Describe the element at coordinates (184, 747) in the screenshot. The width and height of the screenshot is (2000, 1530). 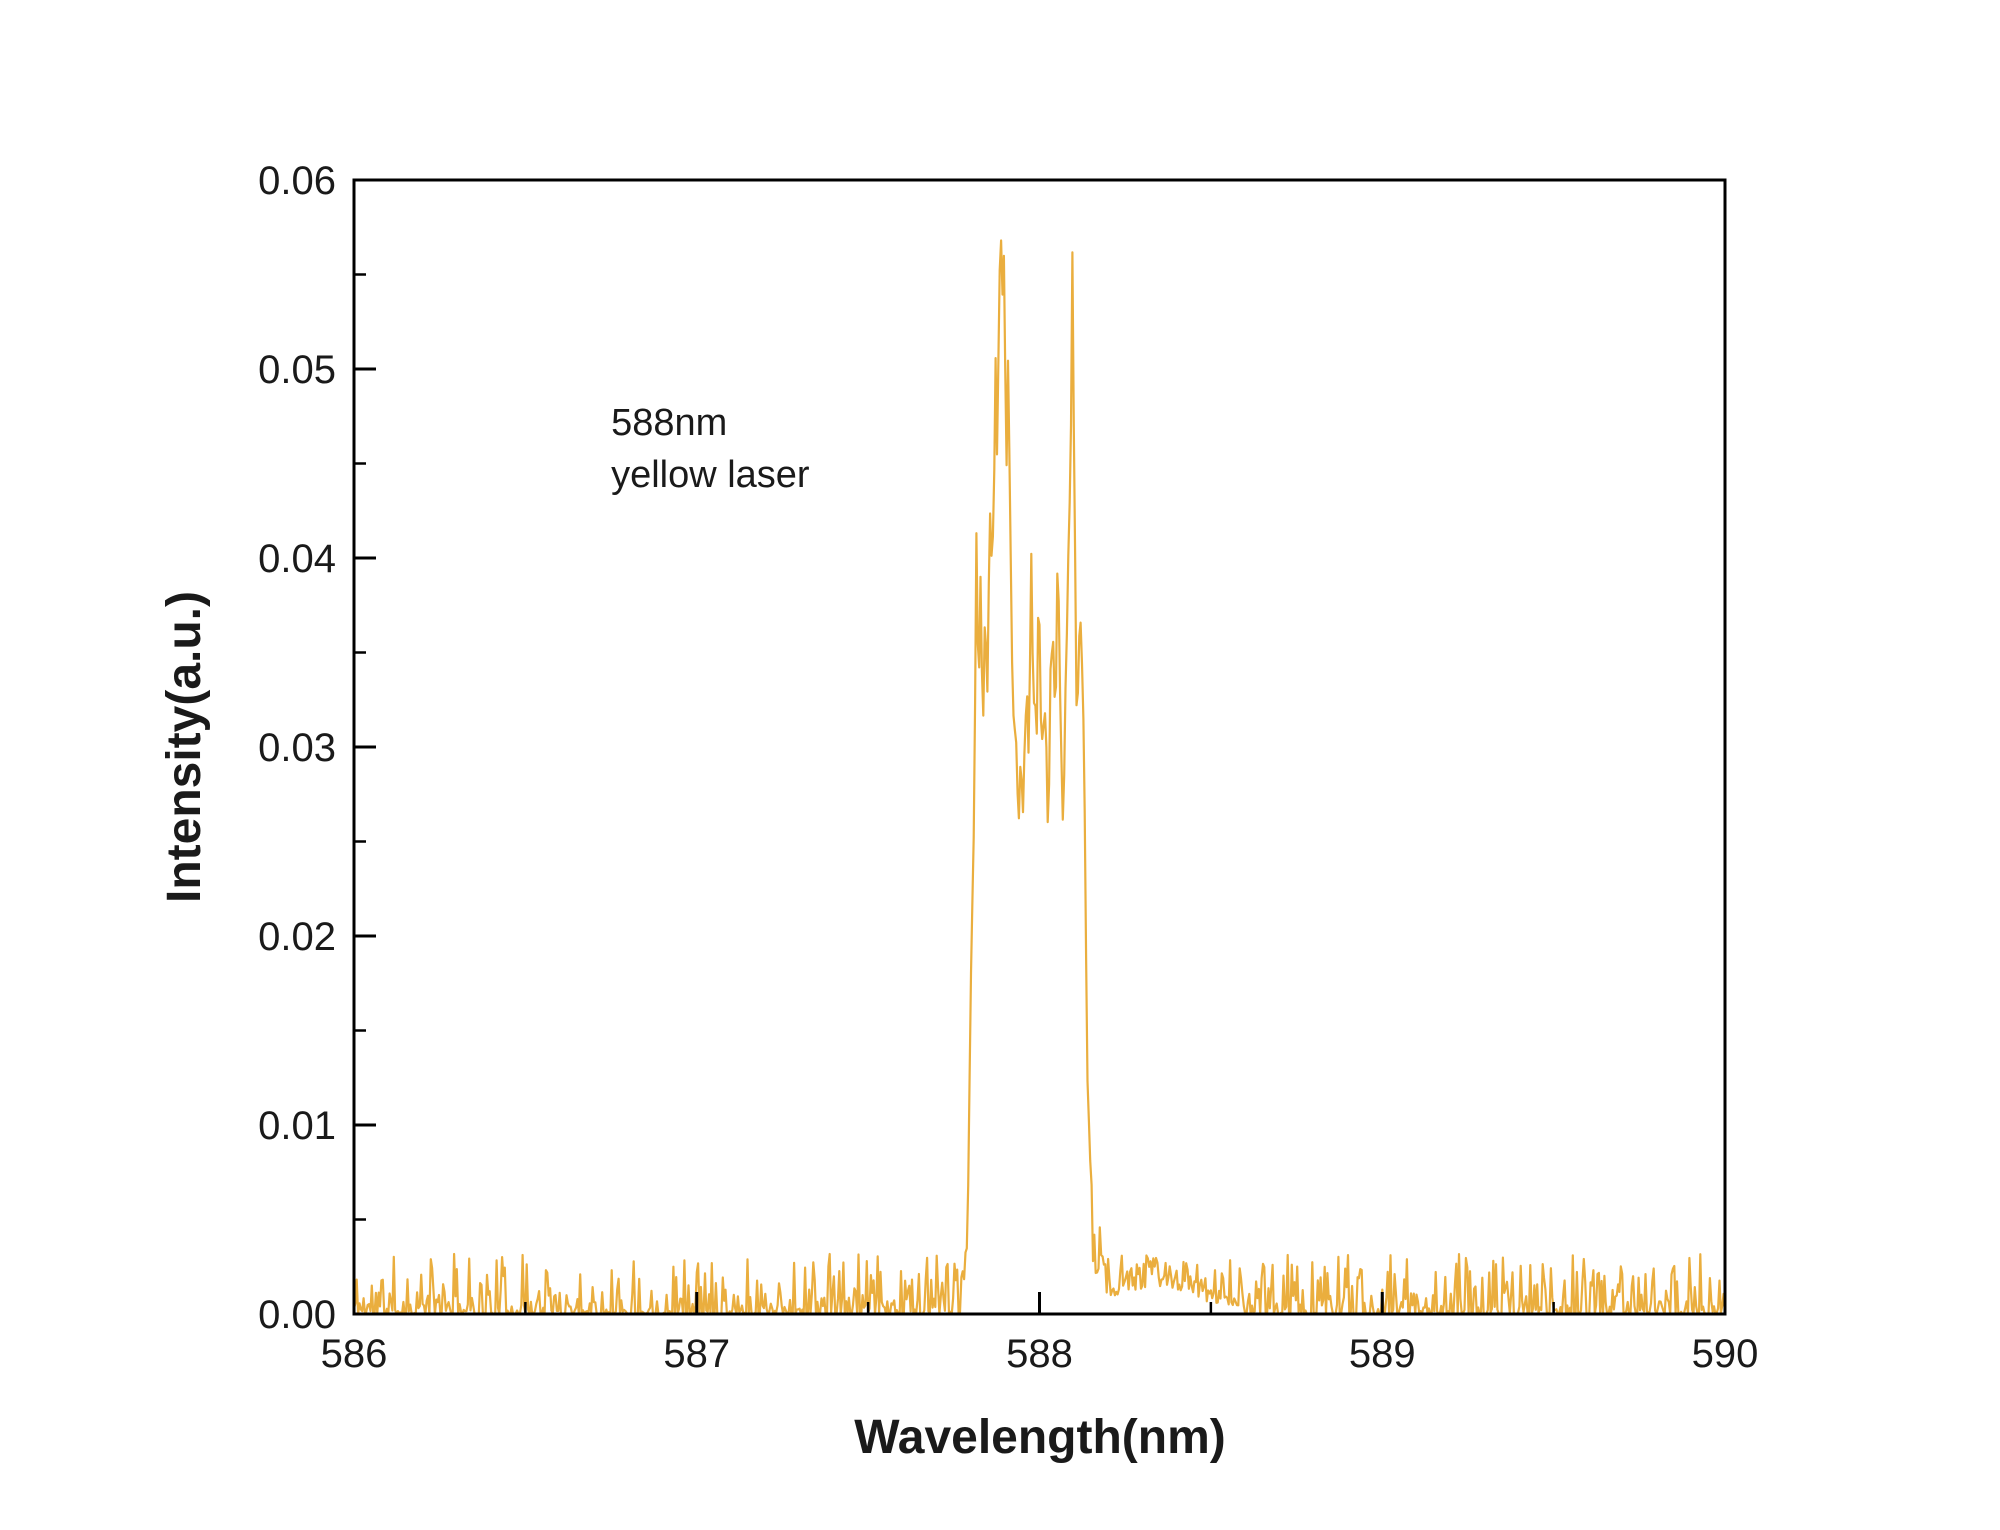
I see `y-axis-title: Intensity(a.u.)` at that location.